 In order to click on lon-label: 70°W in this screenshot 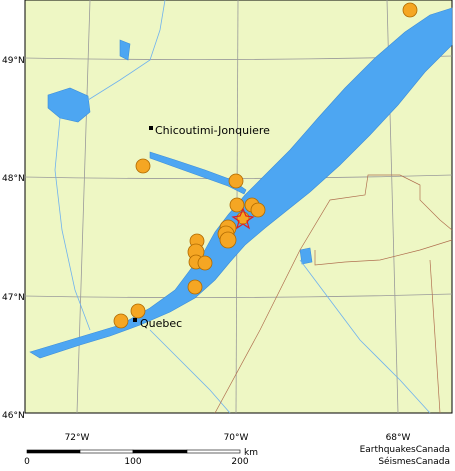, I will do `click(236, 438)`.